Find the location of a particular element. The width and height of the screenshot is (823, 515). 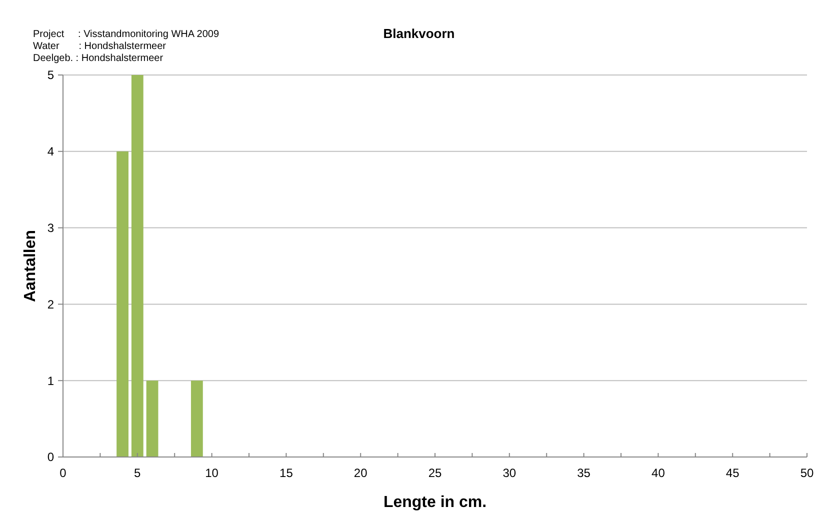

y-tick-label: 2 is located at coordinates (50, 304).